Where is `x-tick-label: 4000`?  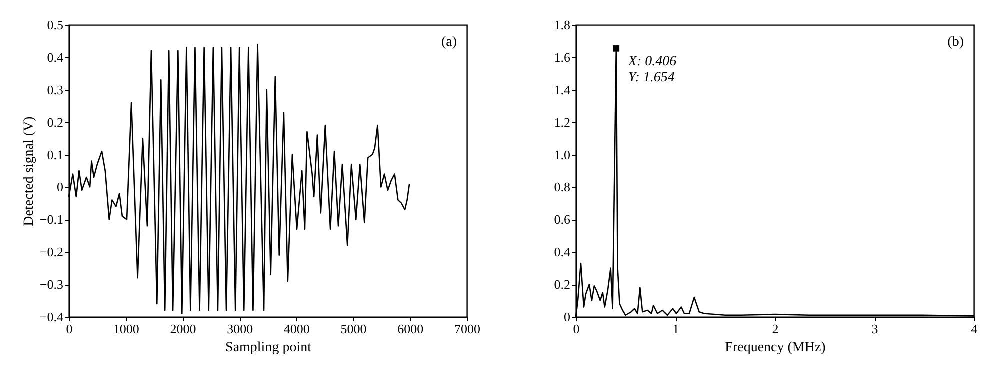 x-tick-label: 4000 is located at coordinates (297, 329).